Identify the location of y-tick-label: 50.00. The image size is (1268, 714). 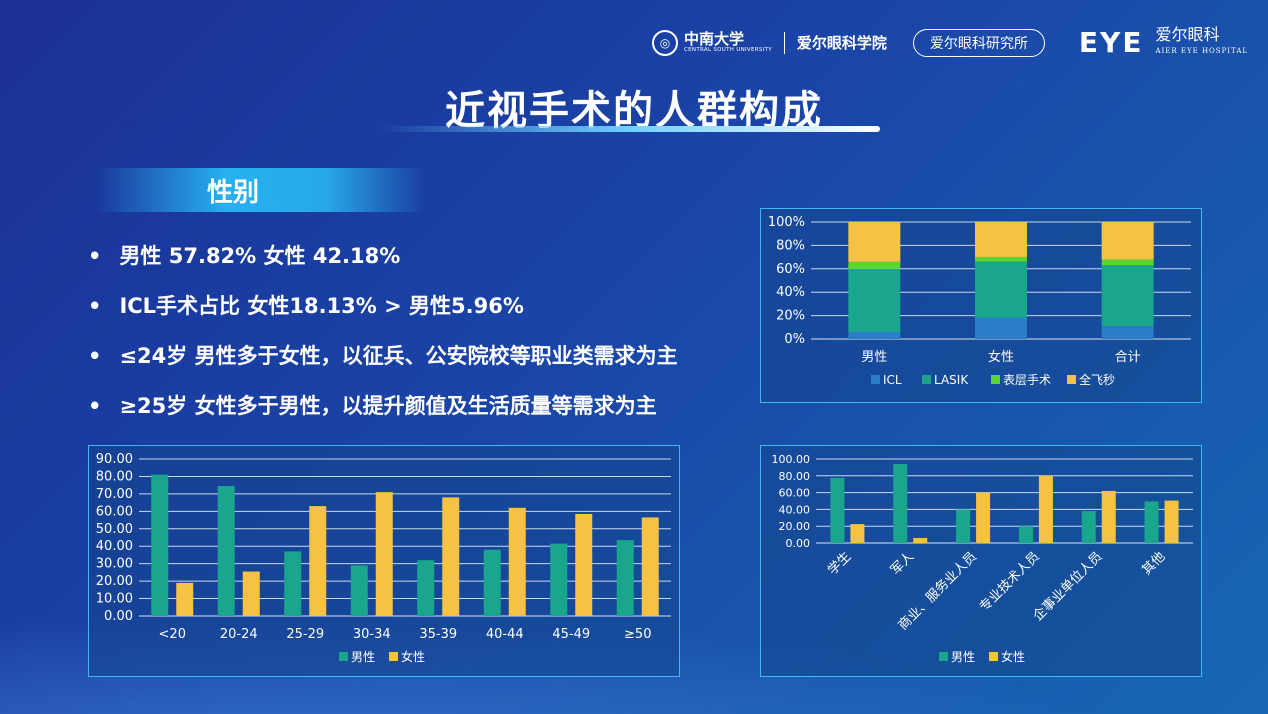
(114, 529).